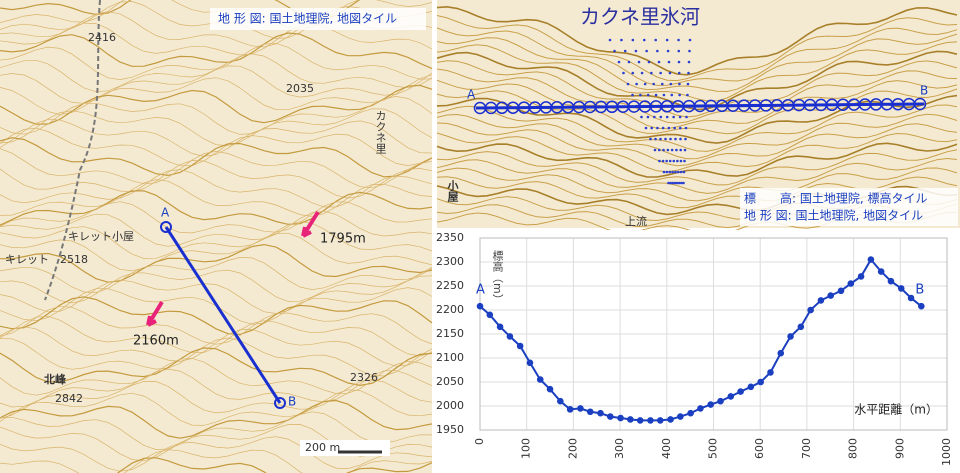 This screenshot has width=960, height=473. I want to click on y-tick-label: 2150, so click(450, 333).